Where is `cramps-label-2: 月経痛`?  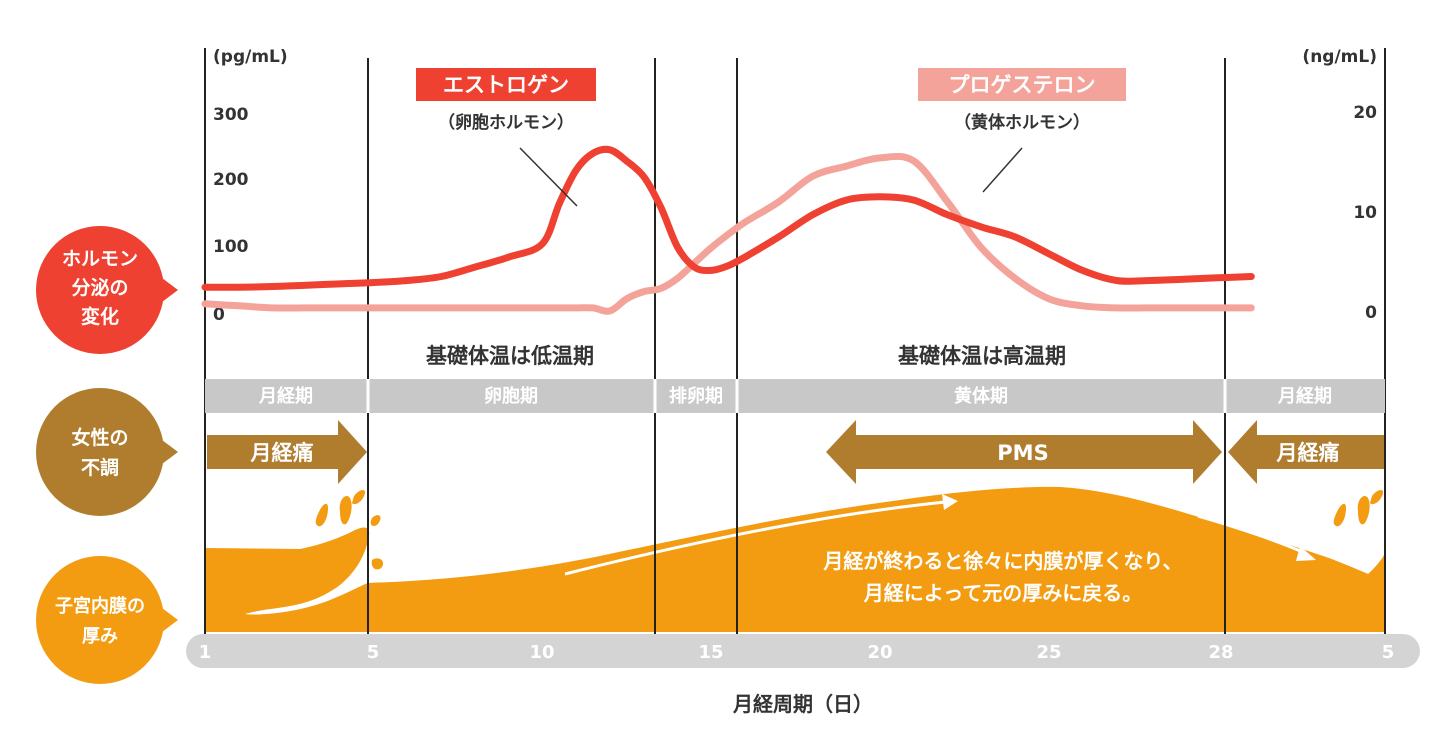
cramps-label-2: 月経痛 is located at coordinates (1308, 453).